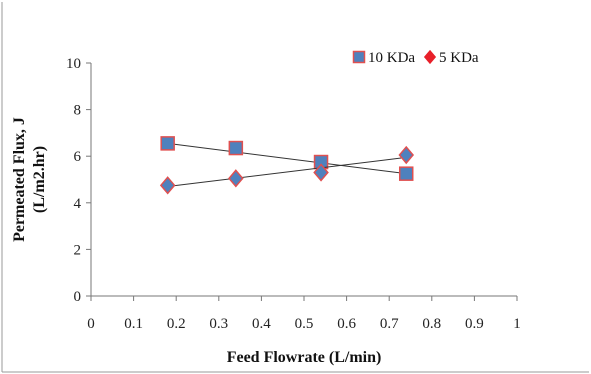  I want to click on x-tick-label: 0.5, so click(304, 324).